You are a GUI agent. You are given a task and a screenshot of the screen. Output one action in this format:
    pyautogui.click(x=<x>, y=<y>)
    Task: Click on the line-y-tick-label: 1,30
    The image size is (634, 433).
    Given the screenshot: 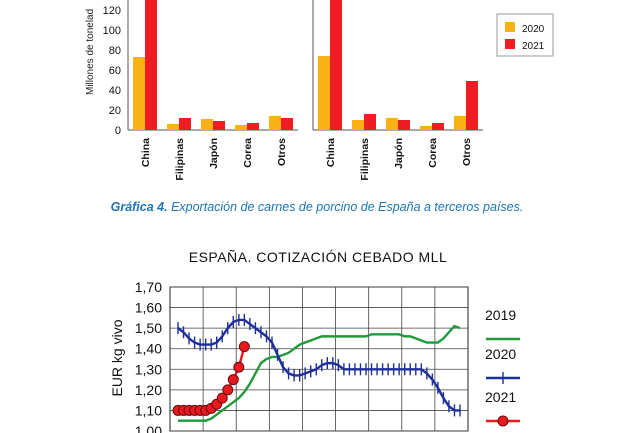 What is the action you would take?
    pyautogui.click(x=148, y=369)
    